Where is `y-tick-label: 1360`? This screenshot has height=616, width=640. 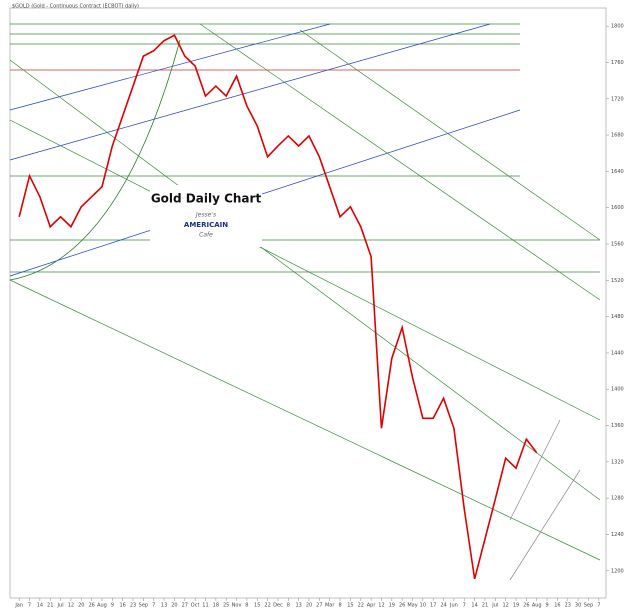 y-tick-label: 1360 is located at coordinates (617, 426).